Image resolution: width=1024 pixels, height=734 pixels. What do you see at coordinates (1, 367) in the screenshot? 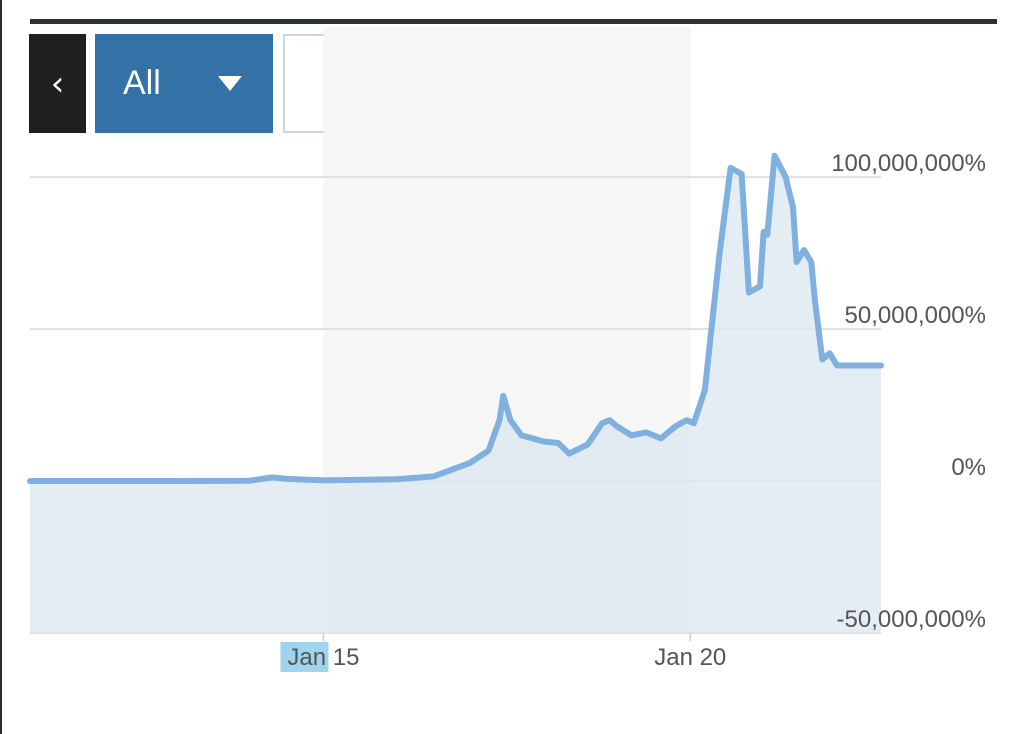
I see `frame-border` at bounding box center [1, 367].